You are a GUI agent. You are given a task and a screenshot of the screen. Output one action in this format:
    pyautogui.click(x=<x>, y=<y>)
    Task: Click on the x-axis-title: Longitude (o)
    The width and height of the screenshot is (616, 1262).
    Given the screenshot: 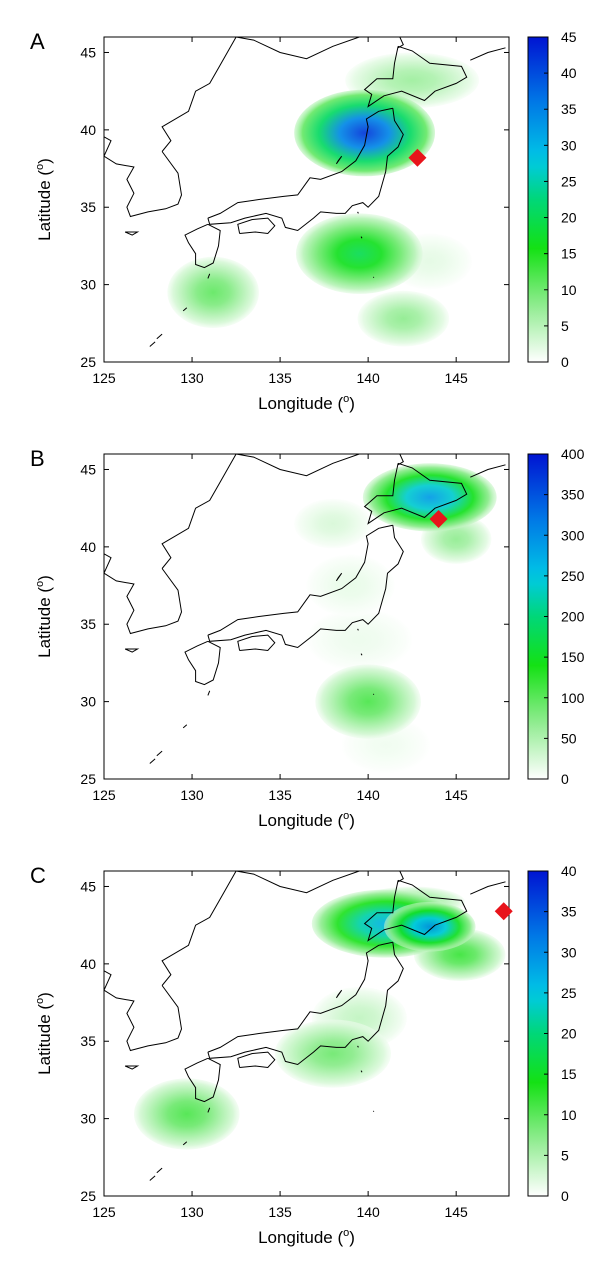 What is the action you would take?
    pyautogui.click(x=306, y=403)
    